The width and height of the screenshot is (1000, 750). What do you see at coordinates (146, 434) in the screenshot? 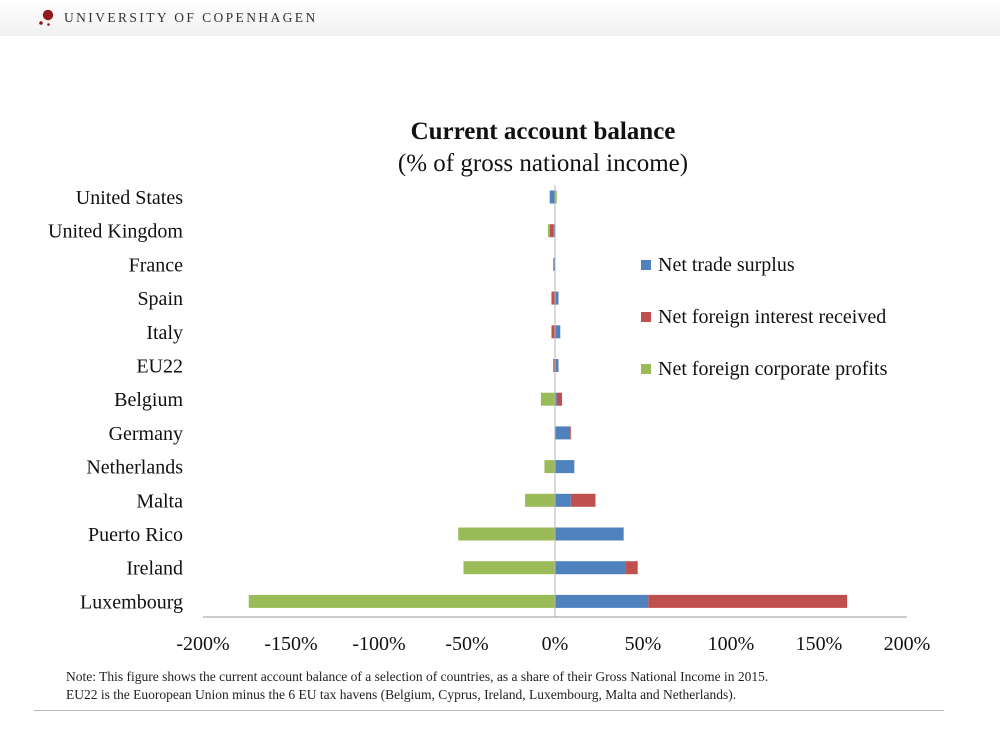
I see `category-label: Germany` at bounding box center [146, 434].